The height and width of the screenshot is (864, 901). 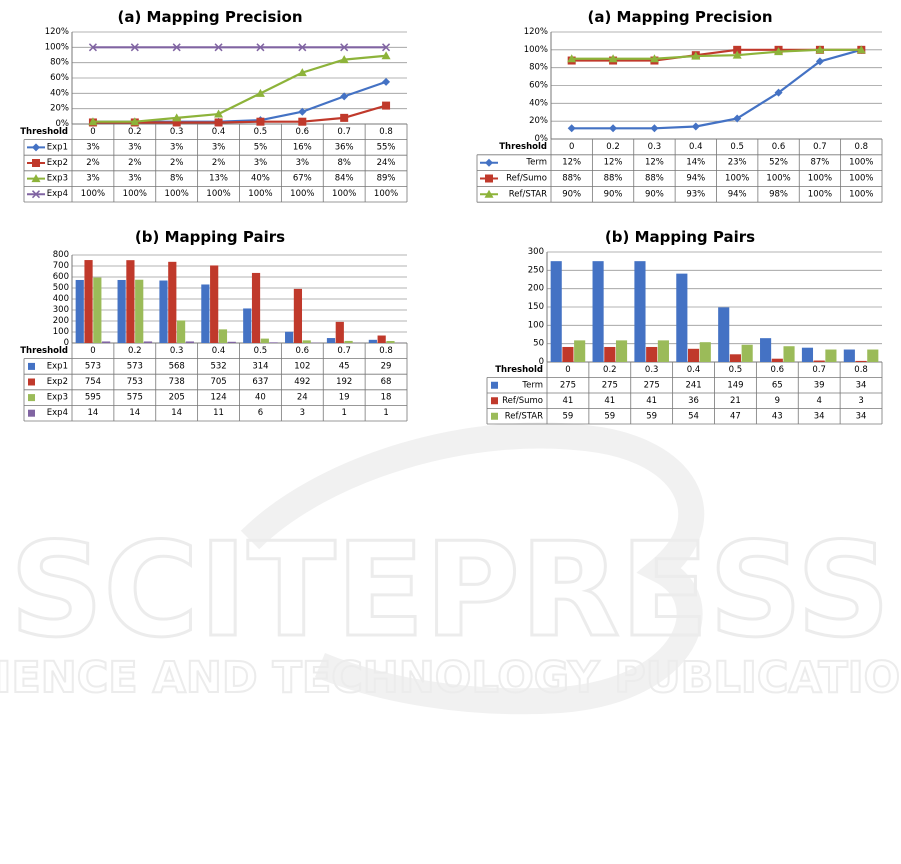 I want to click on data-label: 573, so click(x=135, y=366).